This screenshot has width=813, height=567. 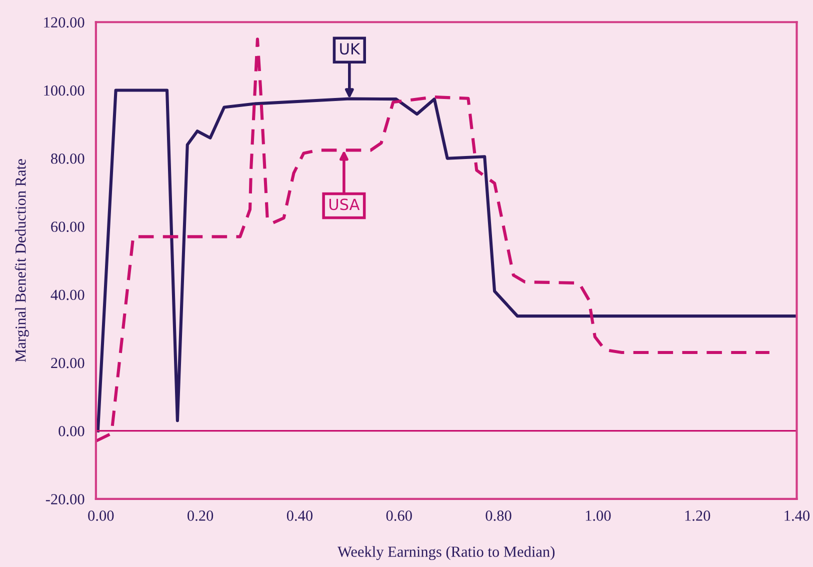 I want to click on y-tick-label: 60.00, so click(x=67, y=227).